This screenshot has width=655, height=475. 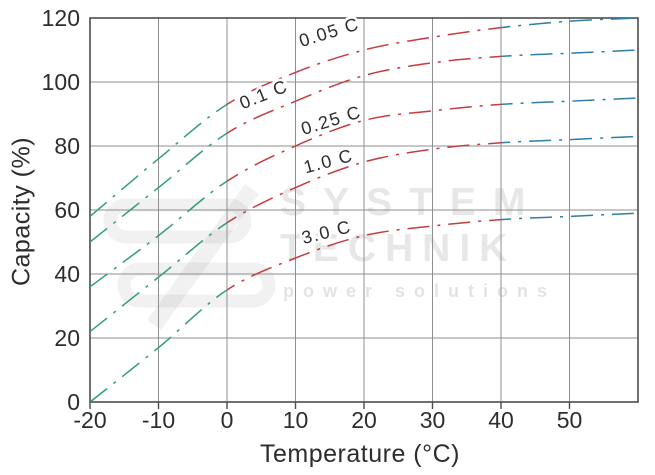 I want to click on curve-3.0C, so click(x=569, y=216).